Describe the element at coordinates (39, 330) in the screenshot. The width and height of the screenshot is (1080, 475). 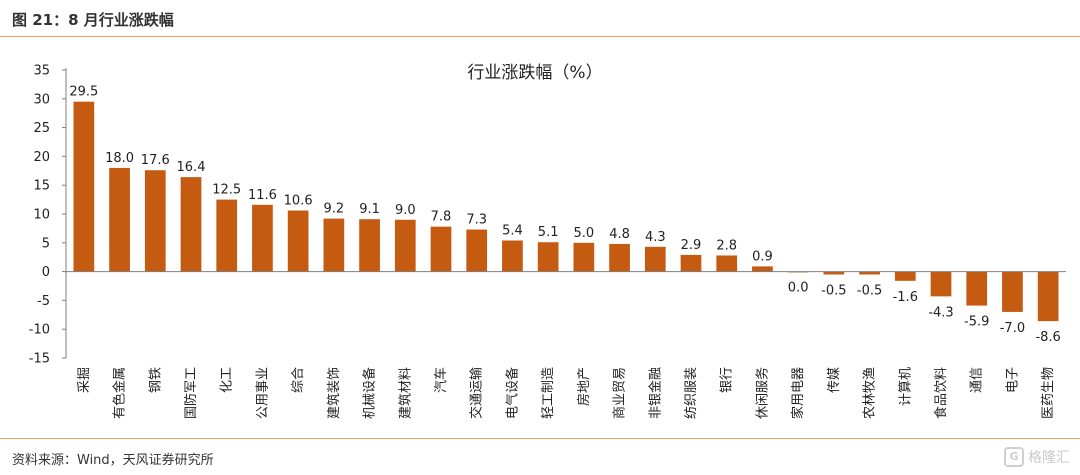
I see `y-tick-label: -10` at that location.